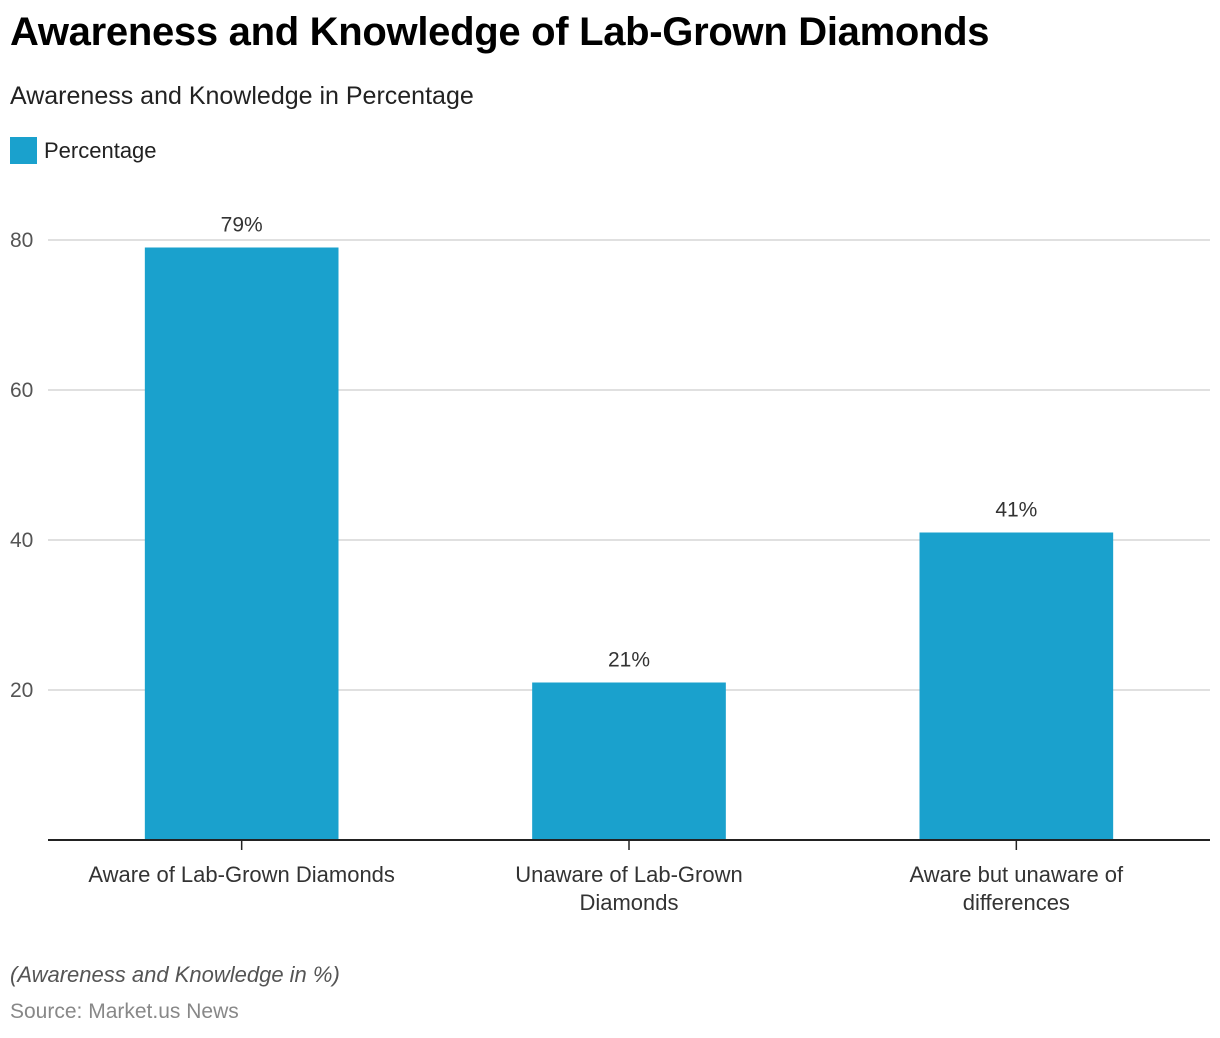 Image resolution: width=1220 pixels, height=1038 pixels. I want to click on footnote: (Awareness and Knowledge in %), so click(175, 974).